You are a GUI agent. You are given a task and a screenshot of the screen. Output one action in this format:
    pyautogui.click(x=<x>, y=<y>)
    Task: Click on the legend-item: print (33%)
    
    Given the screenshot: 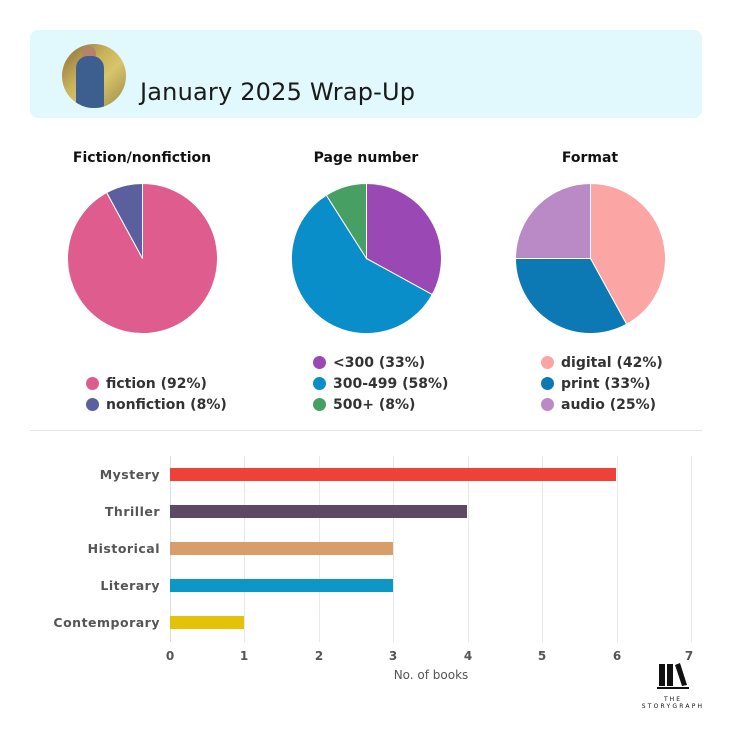 What is the action you would take?
    pyautogui.click(x=602, y=383)
    